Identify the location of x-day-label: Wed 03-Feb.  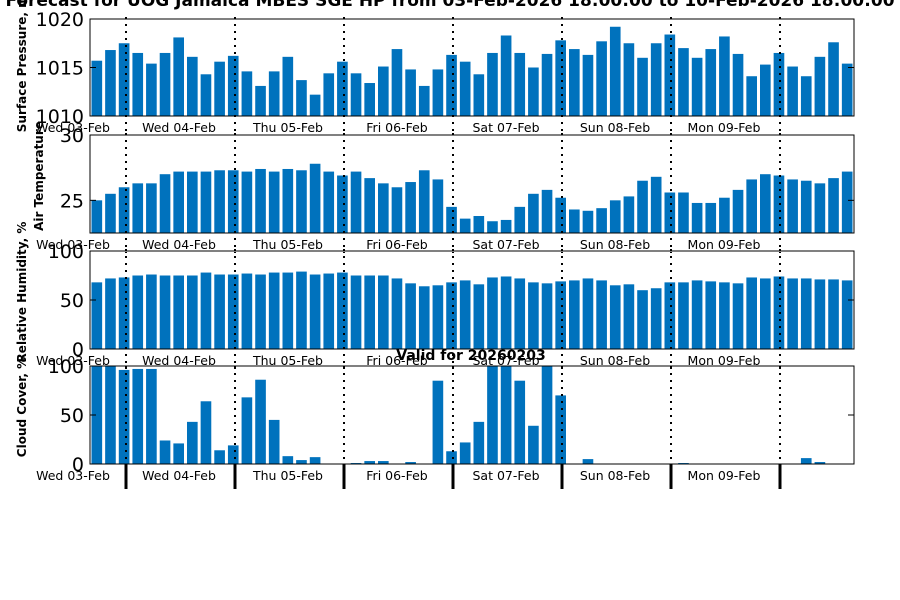
(73, 244).